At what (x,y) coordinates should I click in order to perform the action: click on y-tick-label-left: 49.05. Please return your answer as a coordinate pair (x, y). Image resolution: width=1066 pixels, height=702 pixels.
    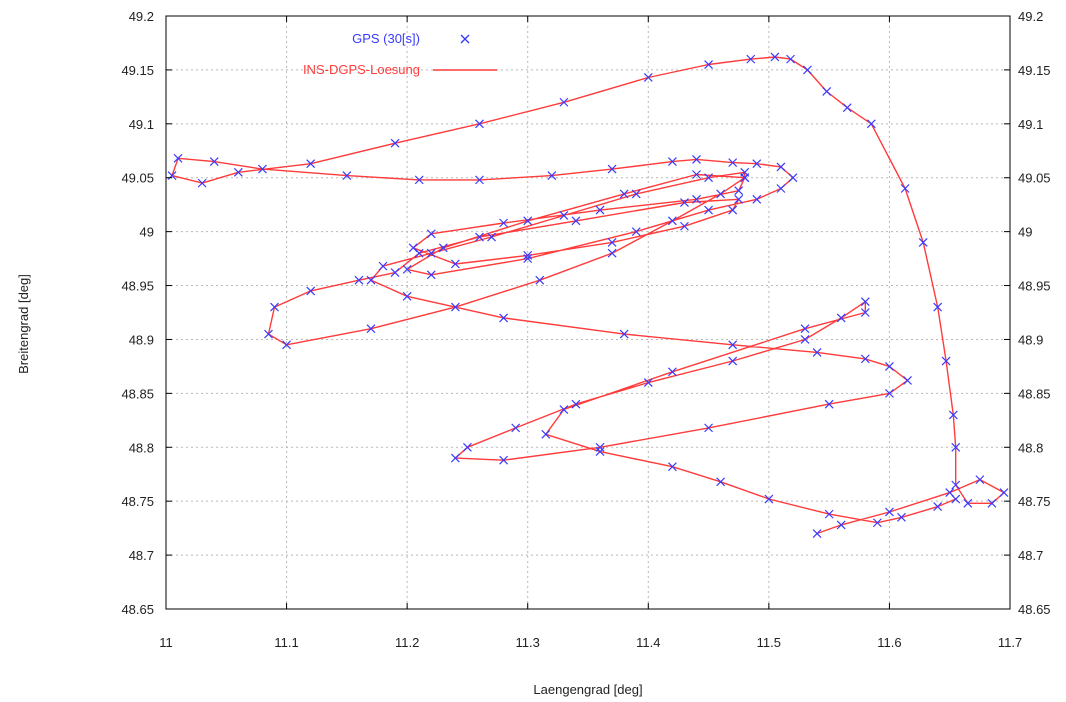
    Looking at the image, I should click on (137, 178).